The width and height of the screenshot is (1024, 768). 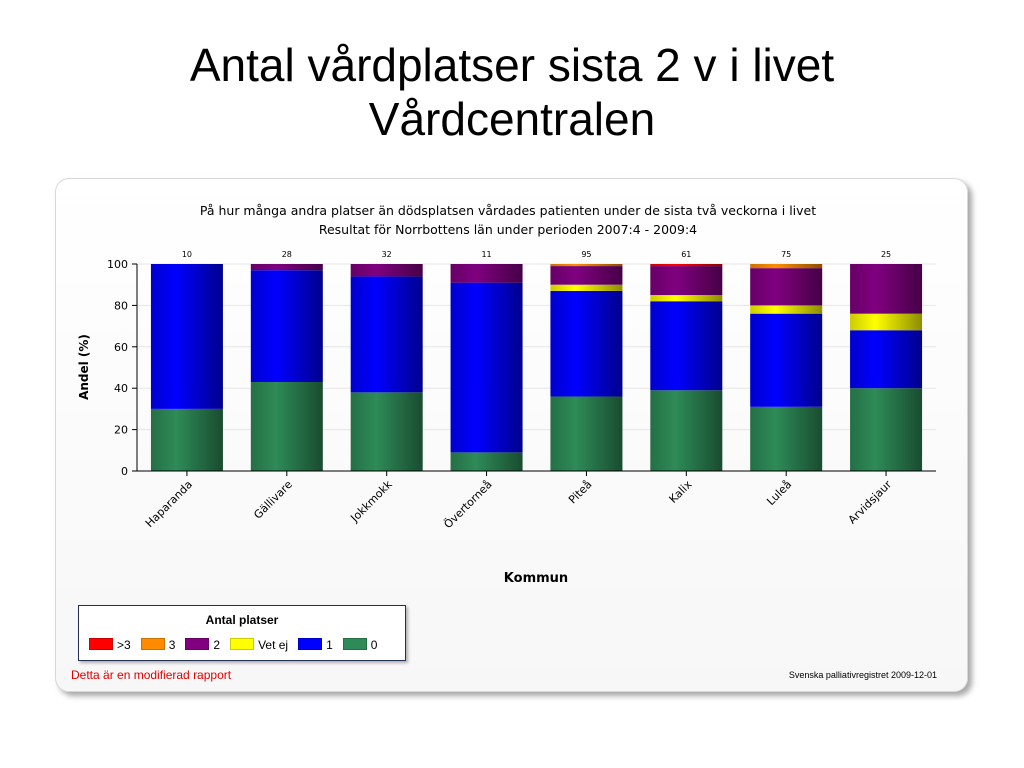 What do you see at coordinates (580, 492) in the screenshot?
I see `x-tick-label: Piteå` at bounding box center [580, 492].